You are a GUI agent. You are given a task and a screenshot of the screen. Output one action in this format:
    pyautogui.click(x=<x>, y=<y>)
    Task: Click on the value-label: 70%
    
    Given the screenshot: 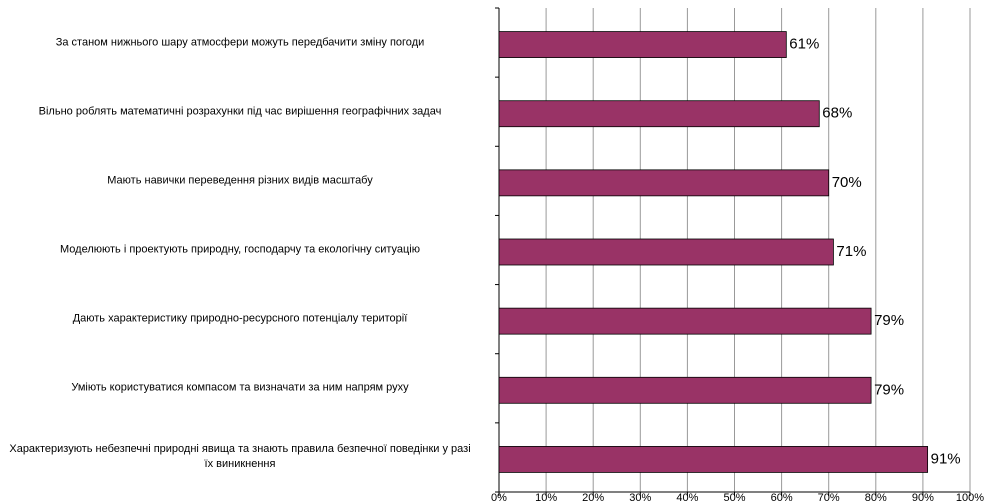 What is the action you would take?
    pyautogui.click(x=847, y=182)
    